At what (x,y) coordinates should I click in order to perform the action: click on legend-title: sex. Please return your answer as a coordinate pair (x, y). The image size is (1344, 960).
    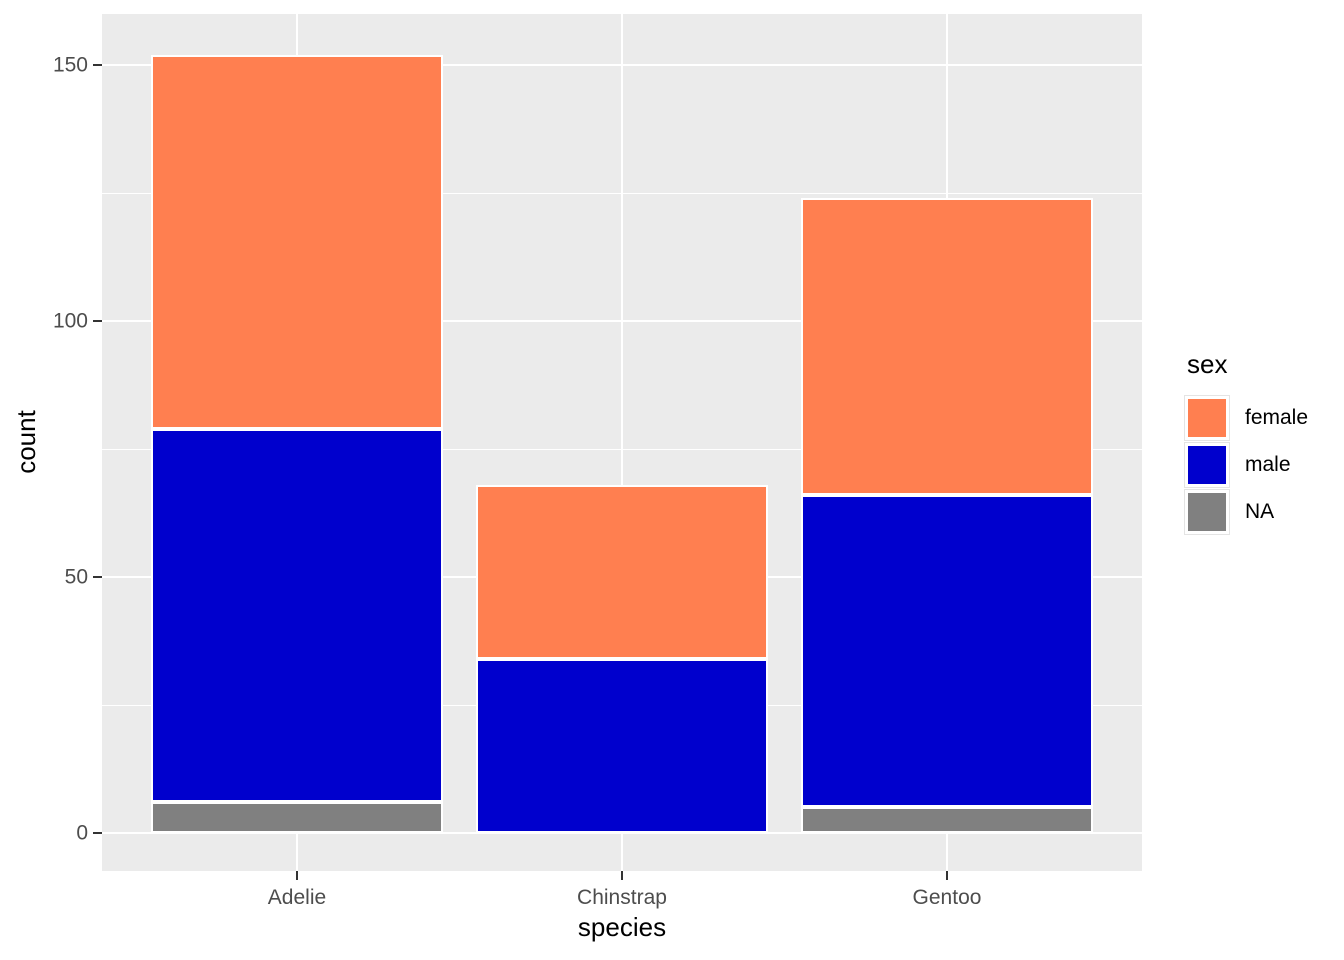
    Looking at the image, I should click on (1207, 364).